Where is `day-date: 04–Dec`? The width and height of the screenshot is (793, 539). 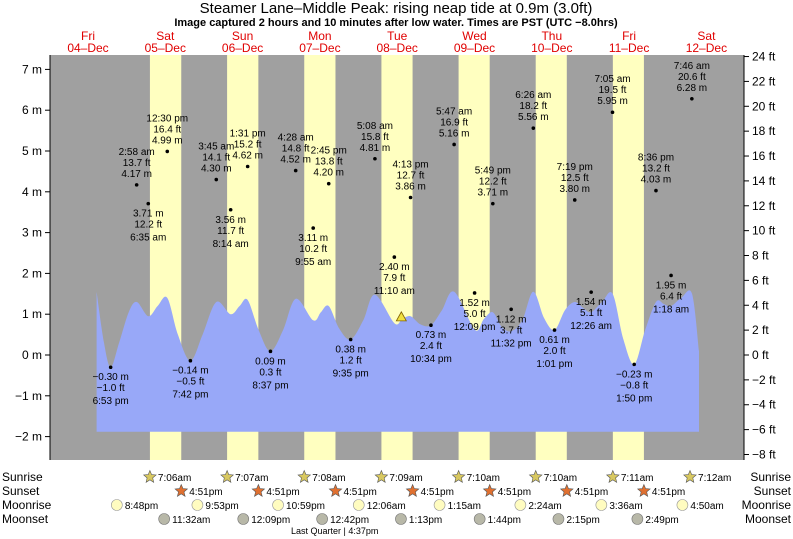
day-date: 04–Dec is located at coordinates (87, 48).